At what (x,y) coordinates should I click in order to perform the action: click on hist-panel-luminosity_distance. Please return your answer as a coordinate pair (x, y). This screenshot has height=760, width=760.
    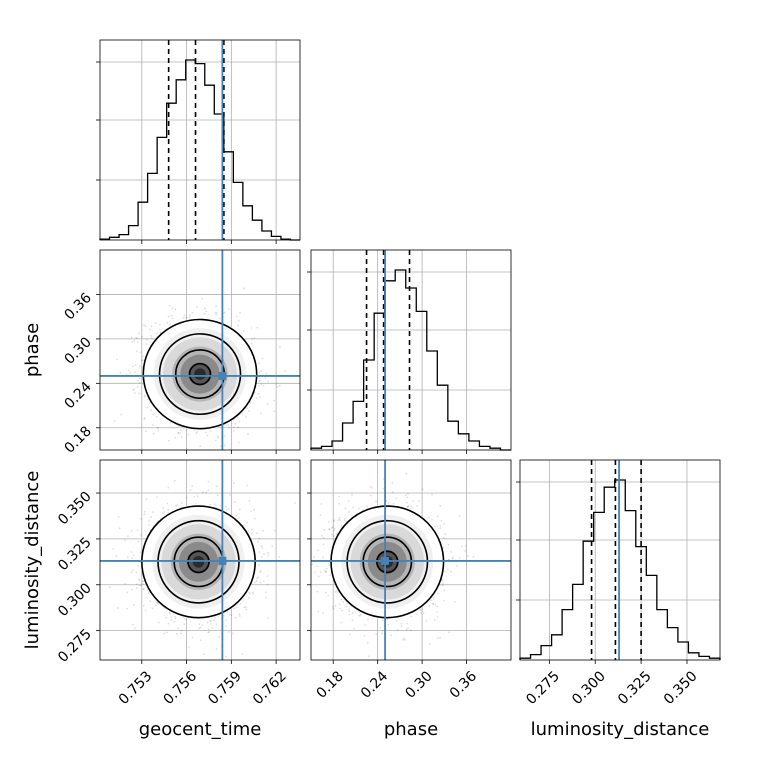
    Looking at the image, I should click on (618, 561).